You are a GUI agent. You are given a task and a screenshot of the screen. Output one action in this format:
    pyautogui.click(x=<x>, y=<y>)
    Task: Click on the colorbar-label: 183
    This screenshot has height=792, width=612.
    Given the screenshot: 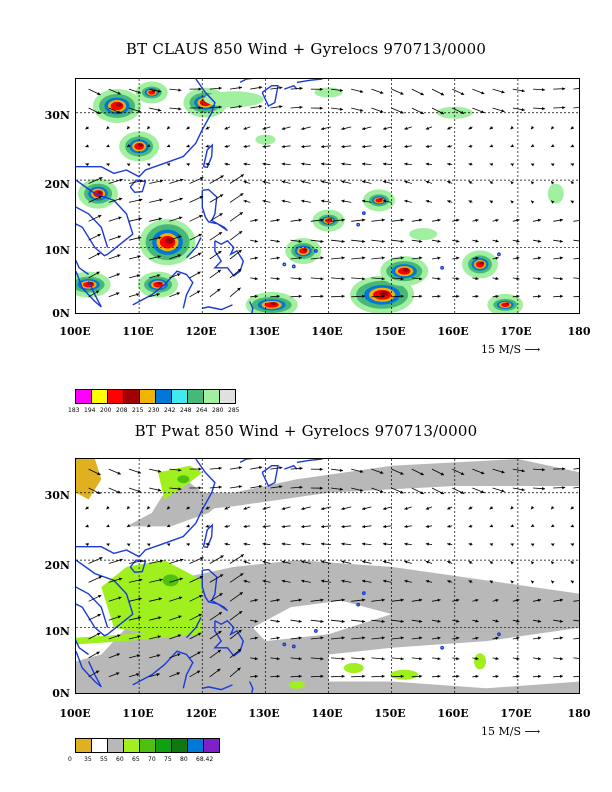 What is the action you would take?
    pyautogui.click(x=74, y=410)
    